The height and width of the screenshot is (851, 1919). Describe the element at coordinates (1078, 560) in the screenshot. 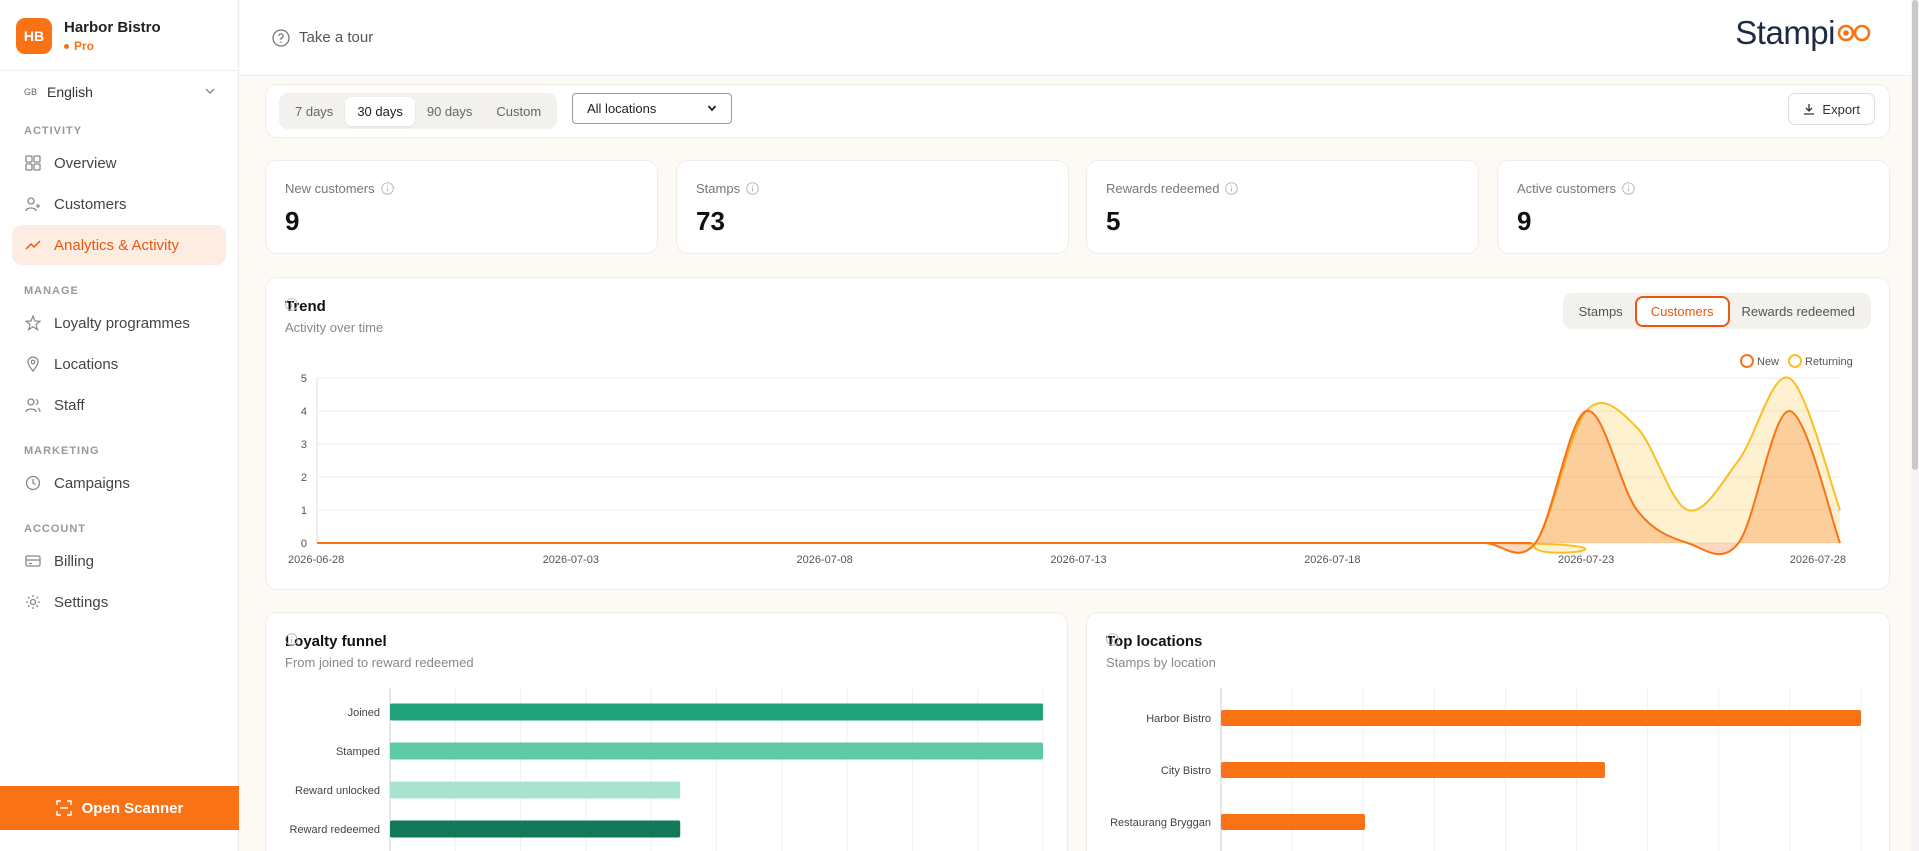

I see `x-tick-label: 2026-07-13` at that location.